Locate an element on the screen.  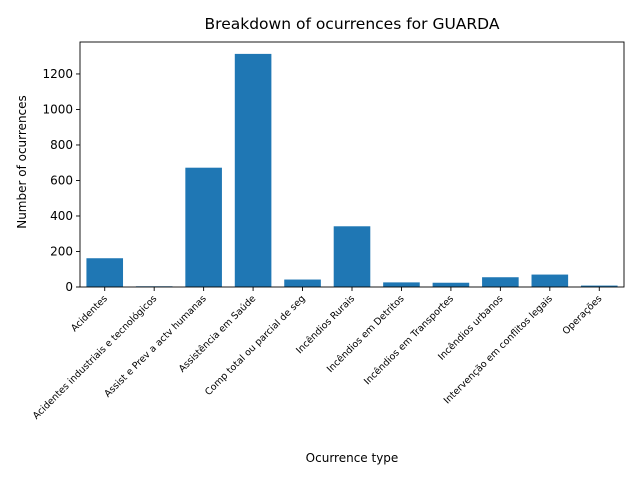
y-tick-label: 800 is located at coordinates (61, 145).